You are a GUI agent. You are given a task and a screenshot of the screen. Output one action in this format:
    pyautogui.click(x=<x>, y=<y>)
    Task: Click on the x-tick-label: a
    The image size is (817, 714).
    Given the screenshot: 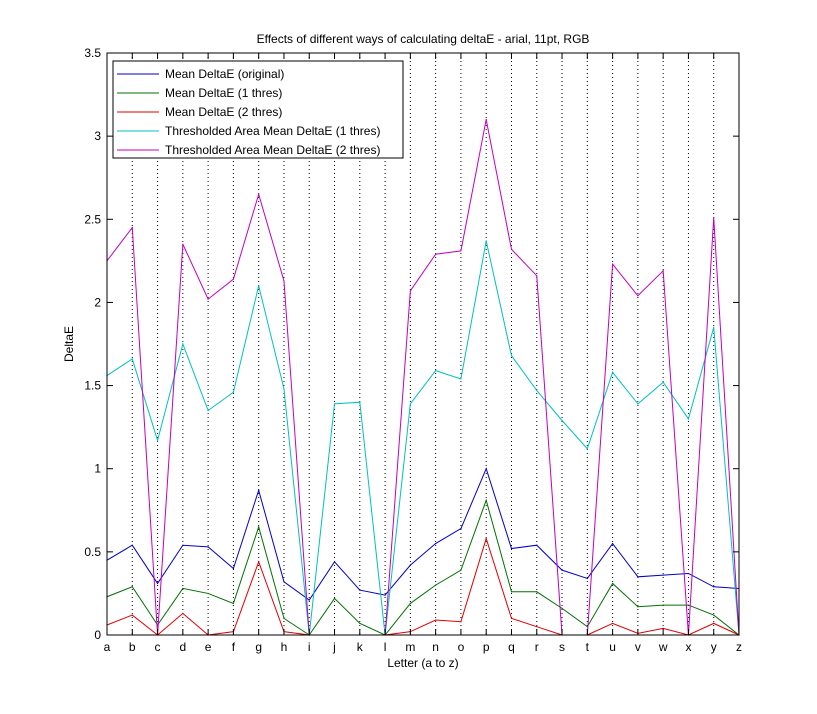 What is the action you would take?
    pyautogui.click(x=107, y=647)
    